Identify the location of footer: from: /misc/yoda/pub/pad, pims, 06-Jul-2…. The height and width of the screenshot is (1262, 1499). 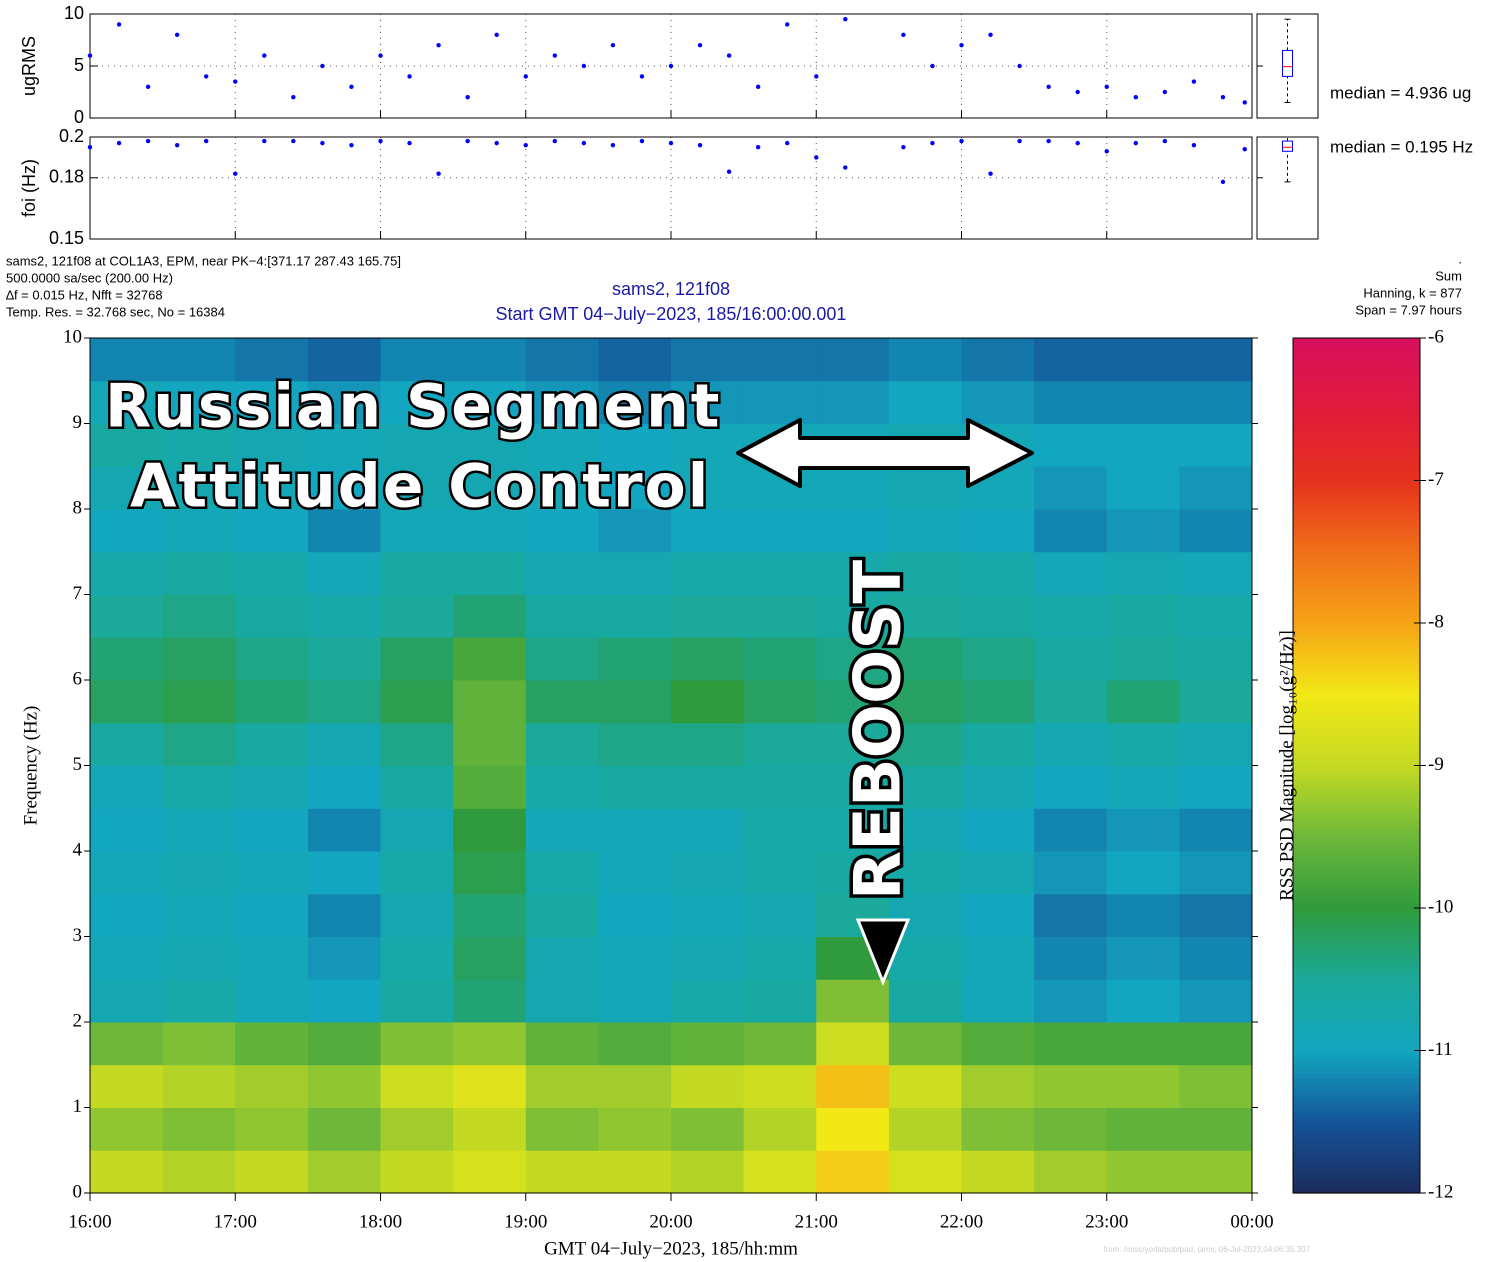
(1206, 1249).